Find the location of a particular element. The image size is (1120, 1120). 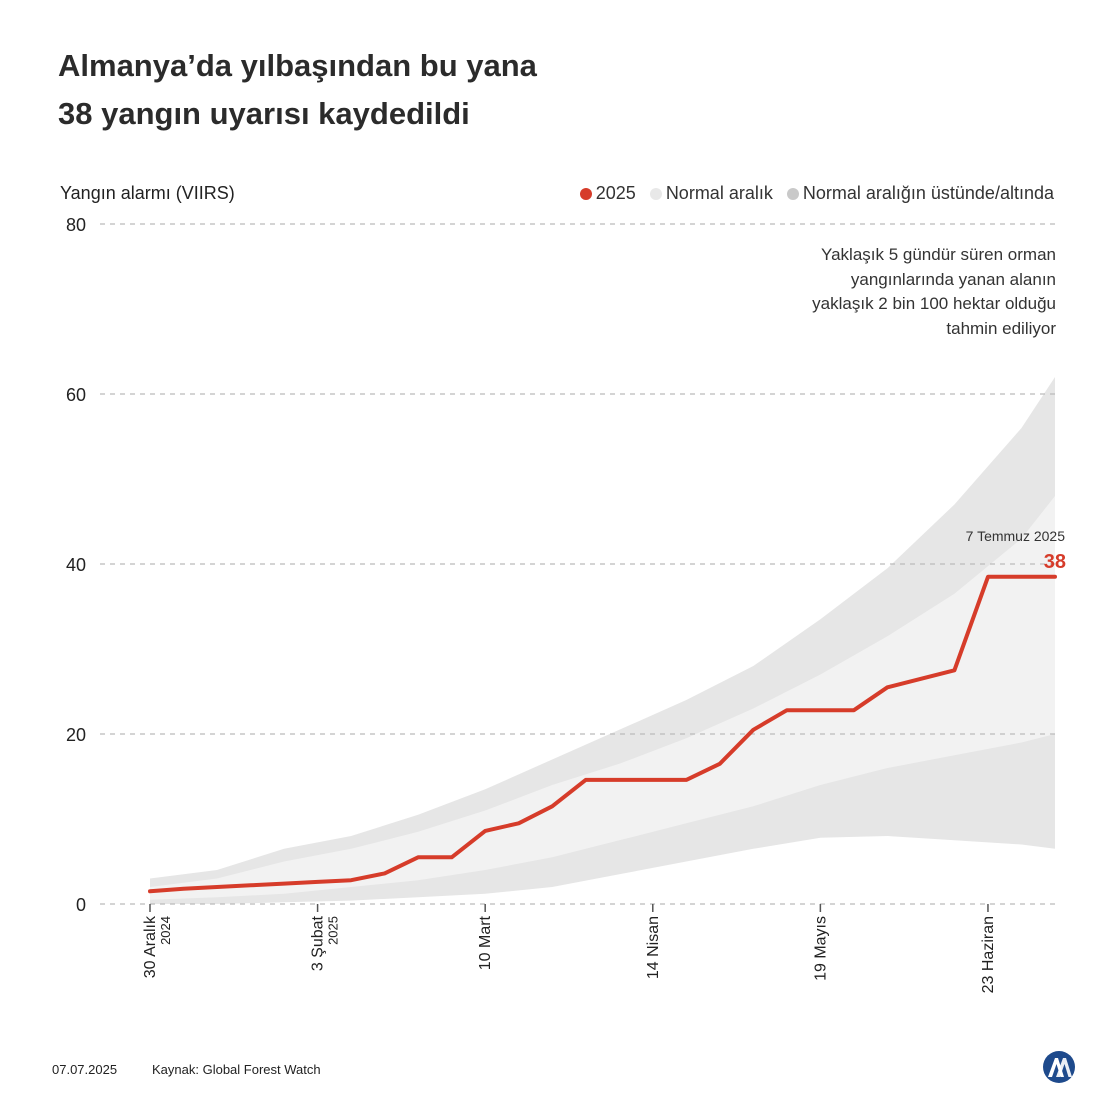

x-tick-label: 3 Şubat is located at coordinates (318, 943).